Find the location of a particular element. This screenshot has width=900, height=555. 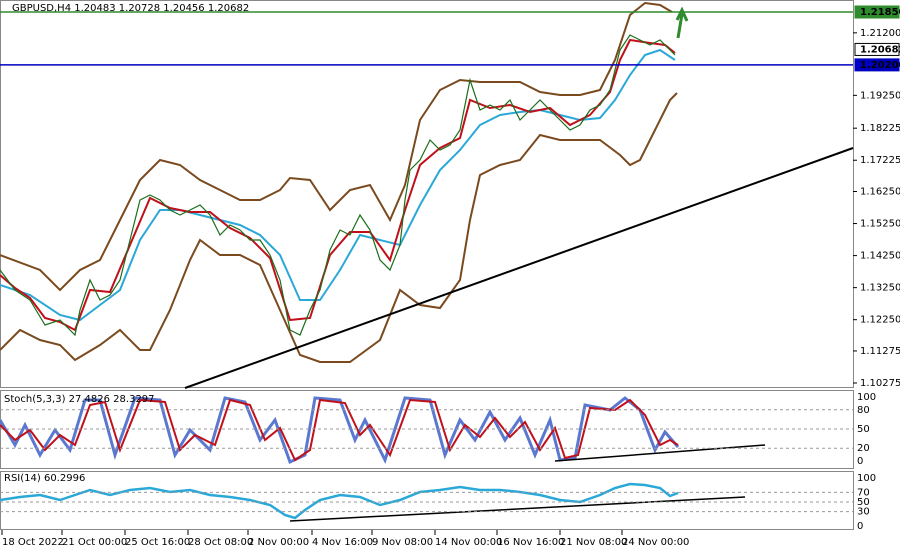

price-label: 1.18225 is located at coordinates (880, 128).